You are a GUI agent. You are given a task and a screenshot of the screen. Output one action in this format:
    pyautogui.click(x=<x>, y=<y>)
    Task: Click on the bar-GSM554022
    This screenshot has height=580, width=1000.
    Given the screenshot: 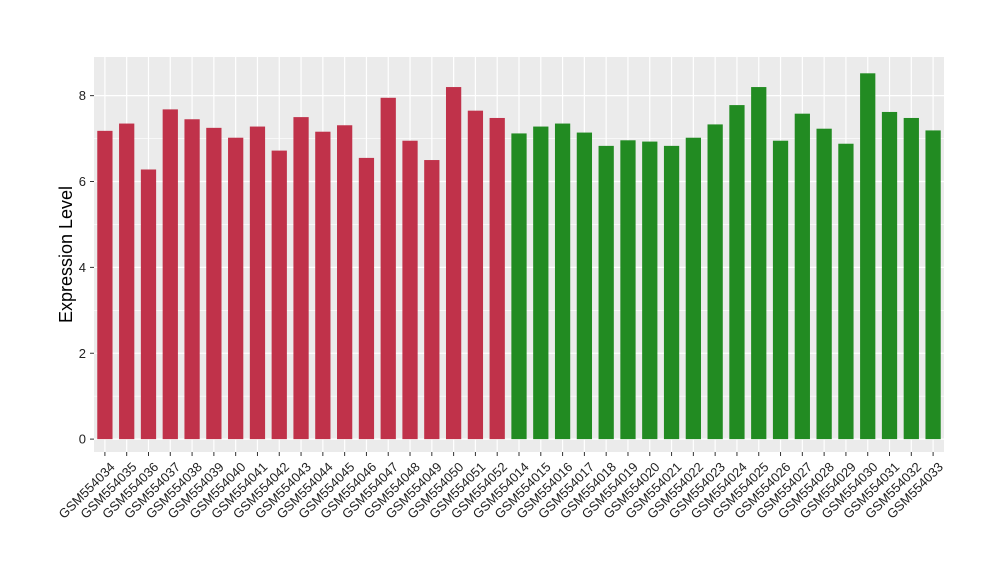 What is the action you would take?
    pyautogui.click(x=693, y=288)
    